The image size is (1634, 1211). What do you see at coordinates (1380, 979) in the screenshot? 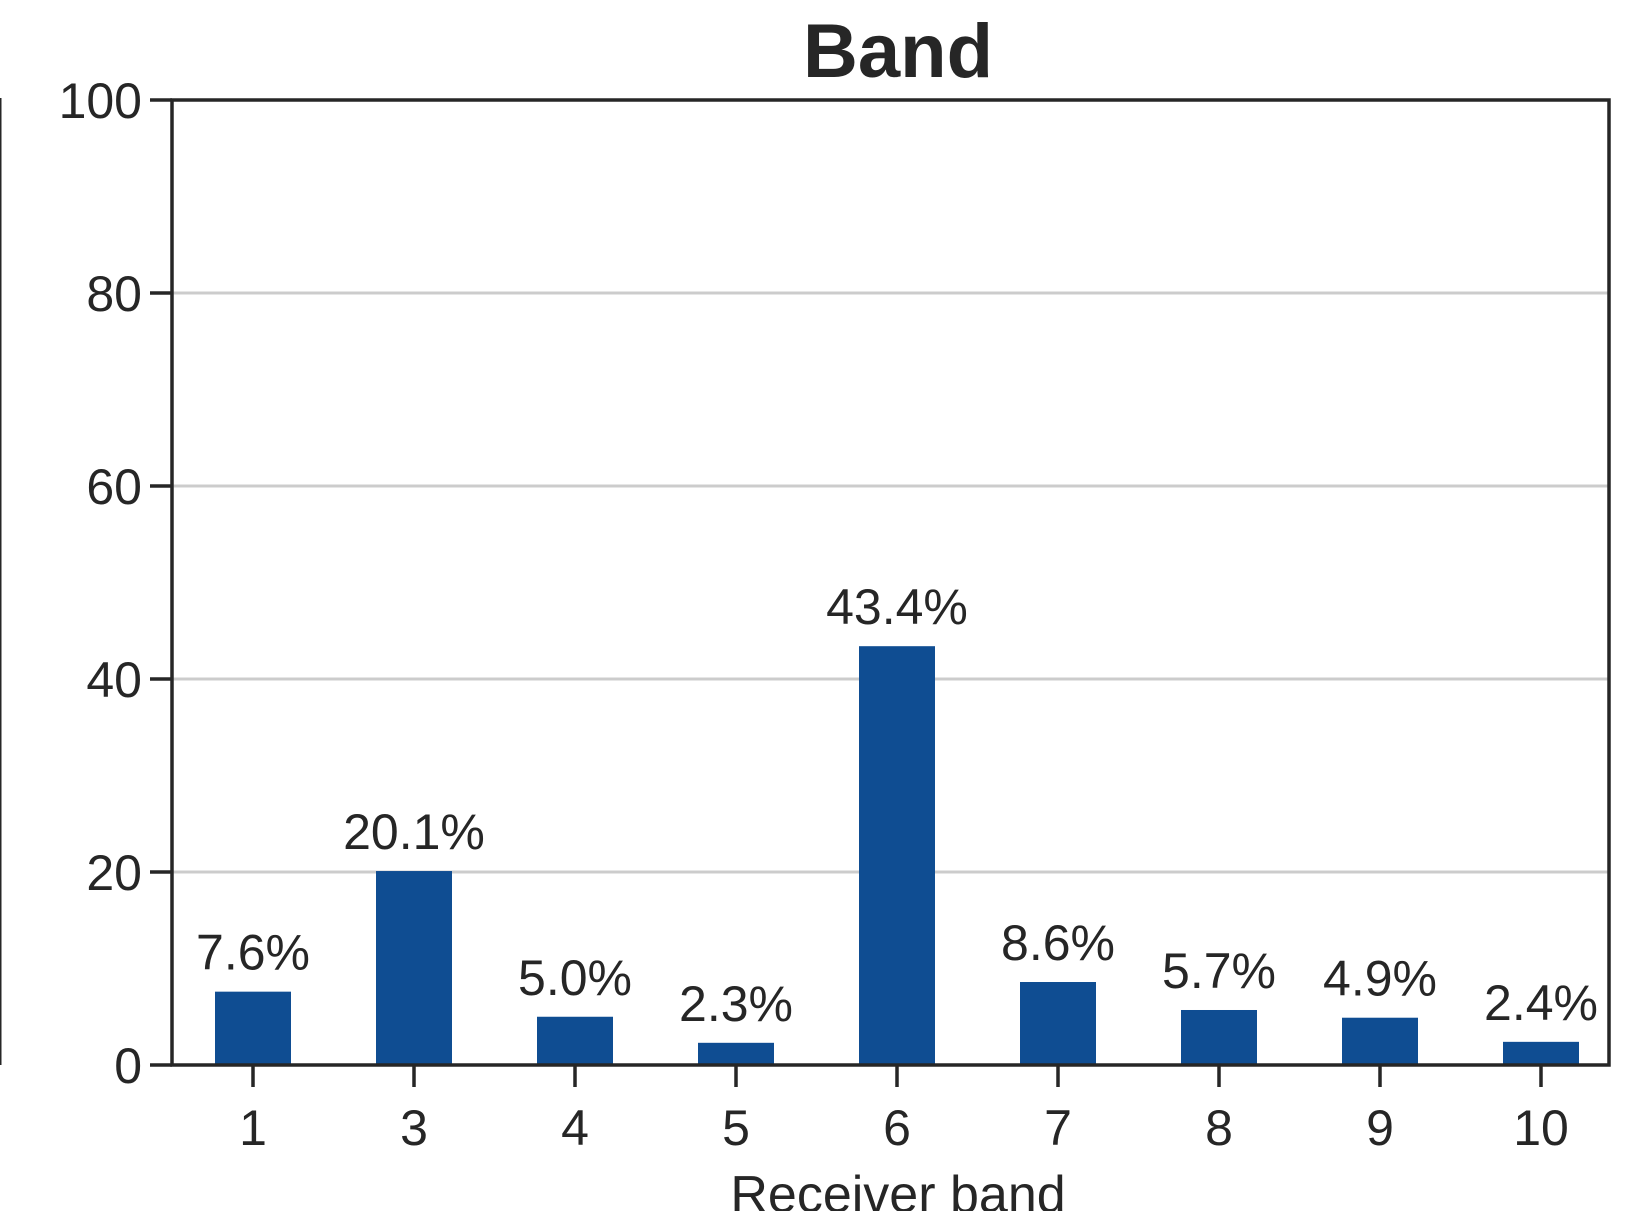
I see `data-label-9: 4.9%` at bounding box center [1380, 979].